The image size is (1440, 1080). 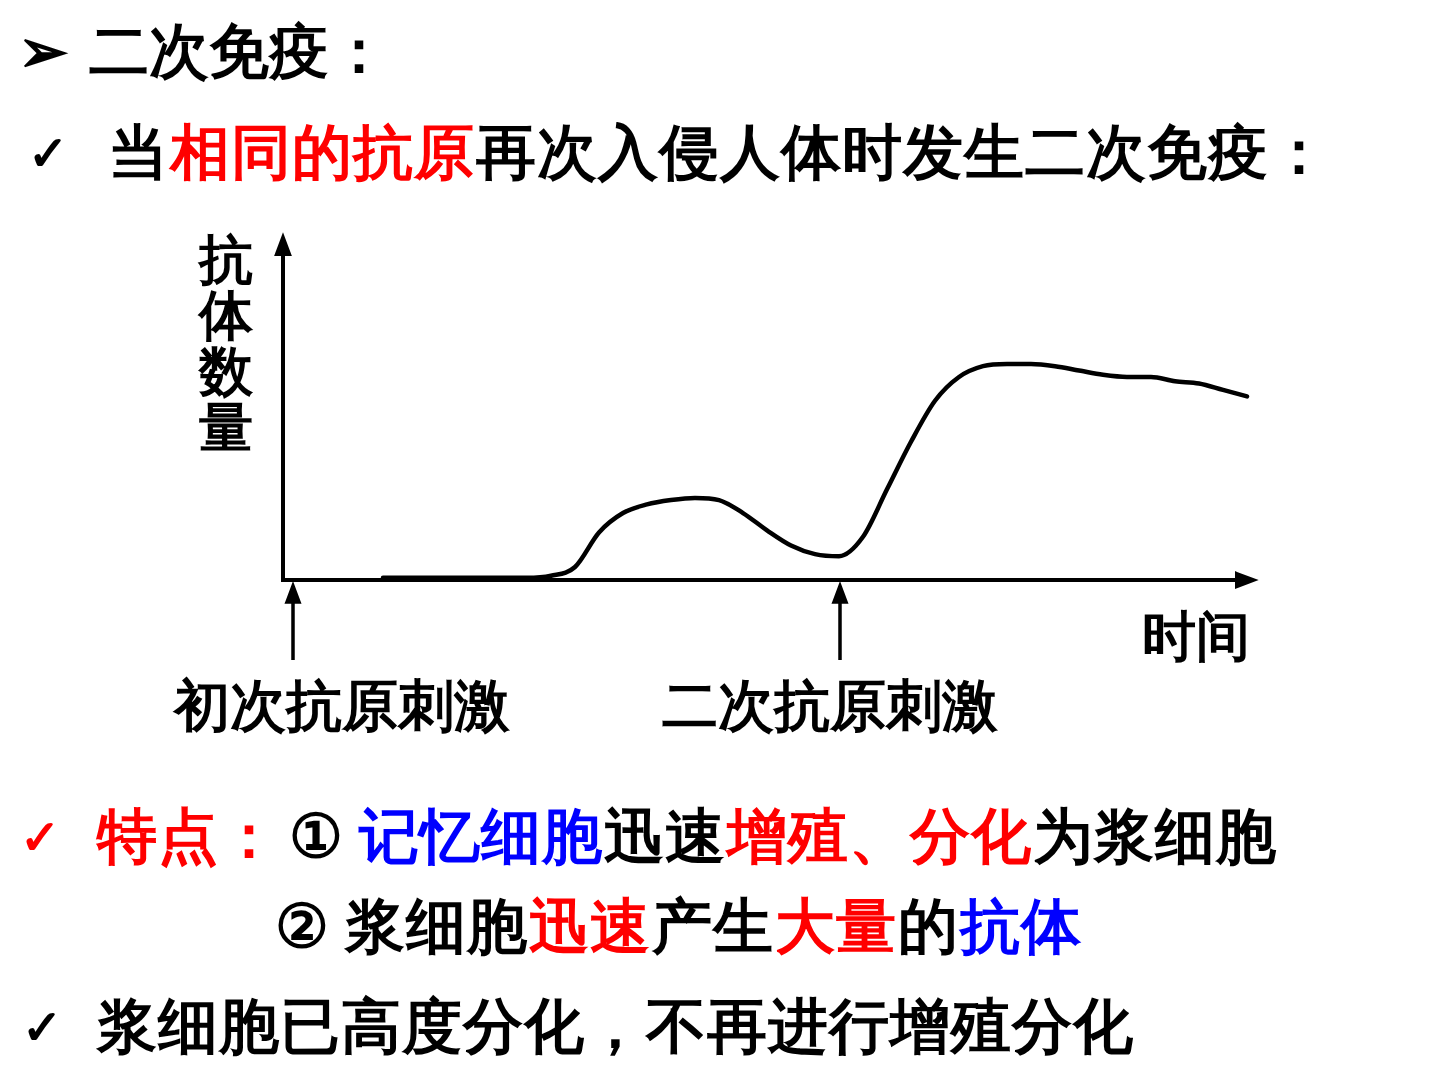 I want to click on text: 为浆细胞, so click(x=1155, y=836).